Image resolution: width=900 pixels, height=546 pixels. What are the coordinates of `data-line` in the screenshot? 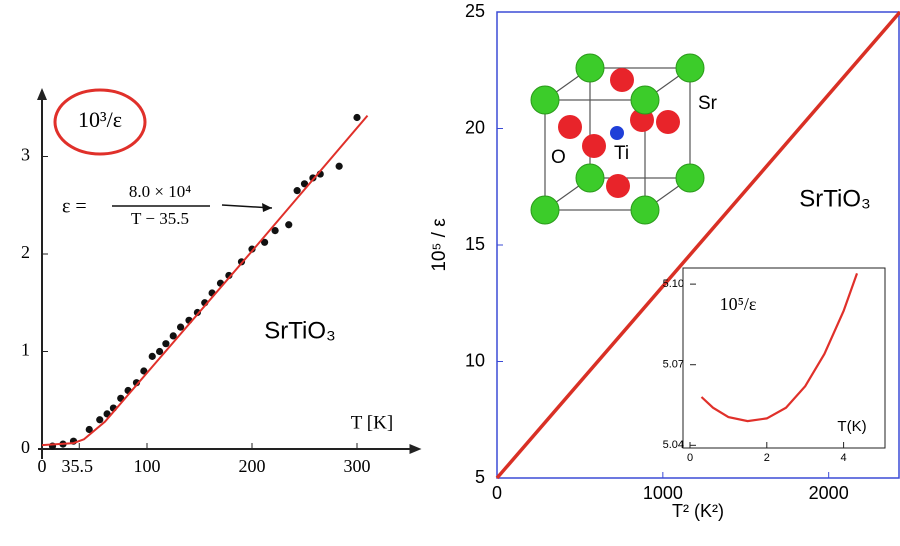 It's located at (779, 348).